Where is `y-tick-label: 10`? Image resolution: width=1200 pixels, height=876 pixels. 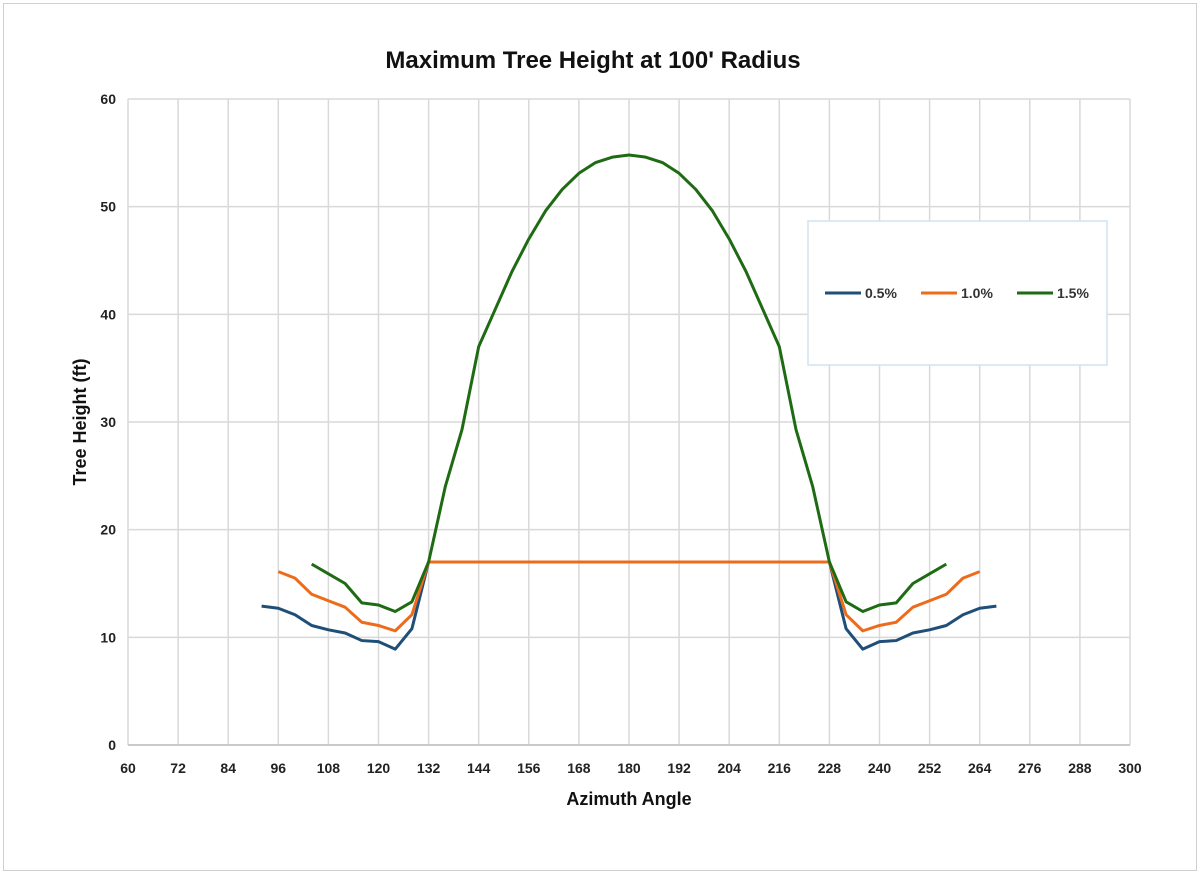 y-tick-label: 10 is located at coordinates (108, 637).